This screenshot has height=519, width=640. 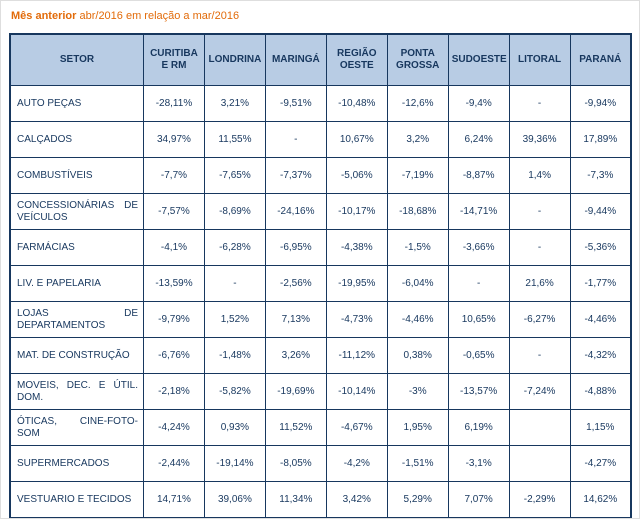 I want to click on value-cell: 11,34%, so click(x=295, y=499).